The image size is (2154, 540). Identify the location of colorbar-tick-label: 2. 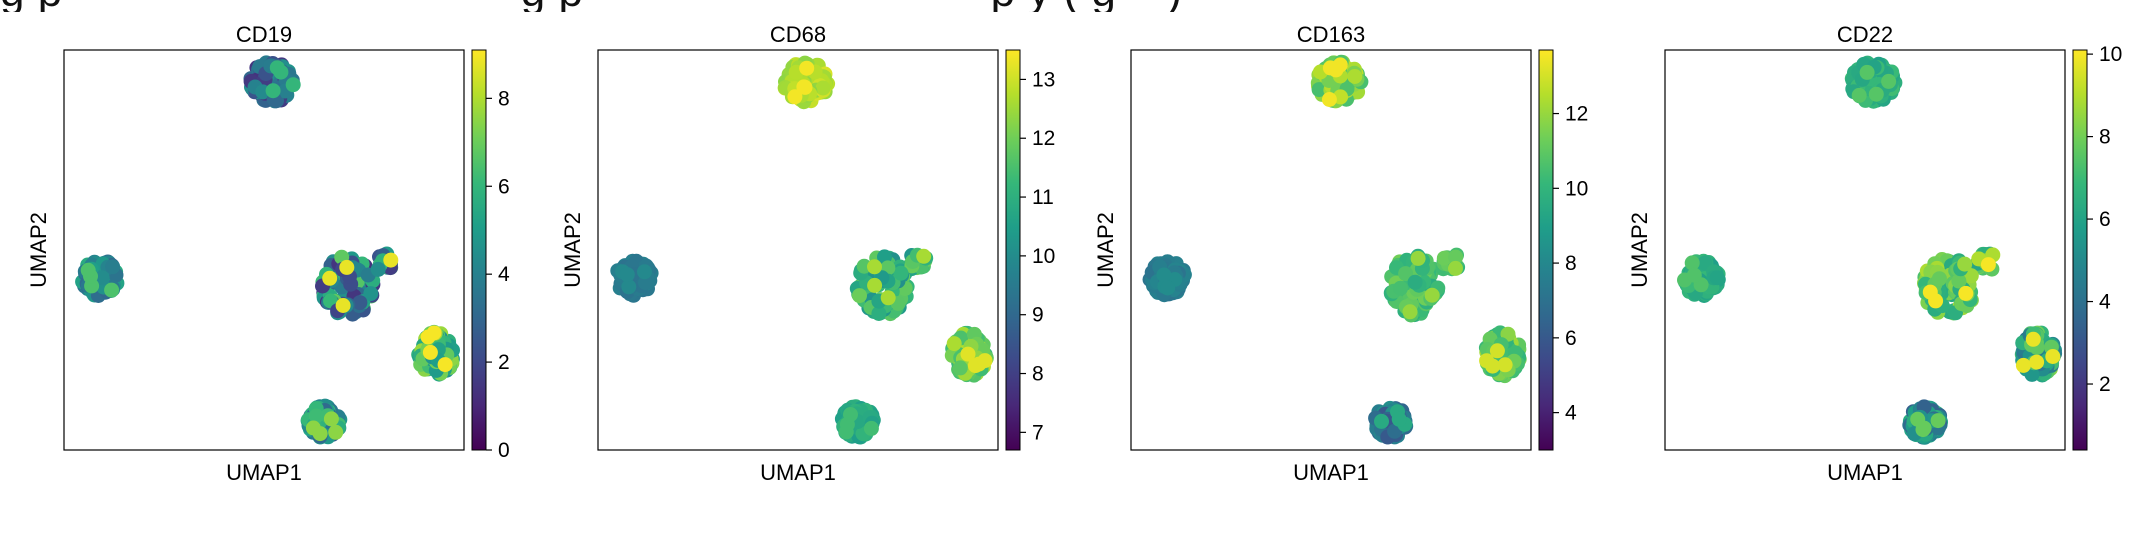
(504, 362).